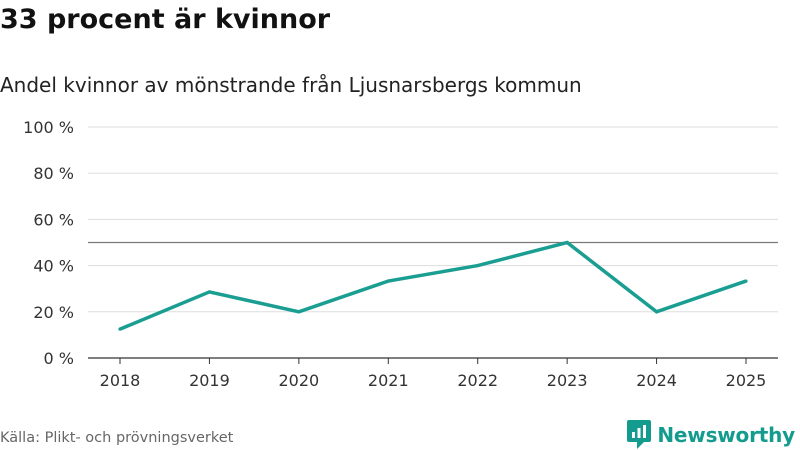  What do you see at coordinates (120, 380) in the screenshot?
I see `x-tick-label: 2018` at bounding box center [120, 380].